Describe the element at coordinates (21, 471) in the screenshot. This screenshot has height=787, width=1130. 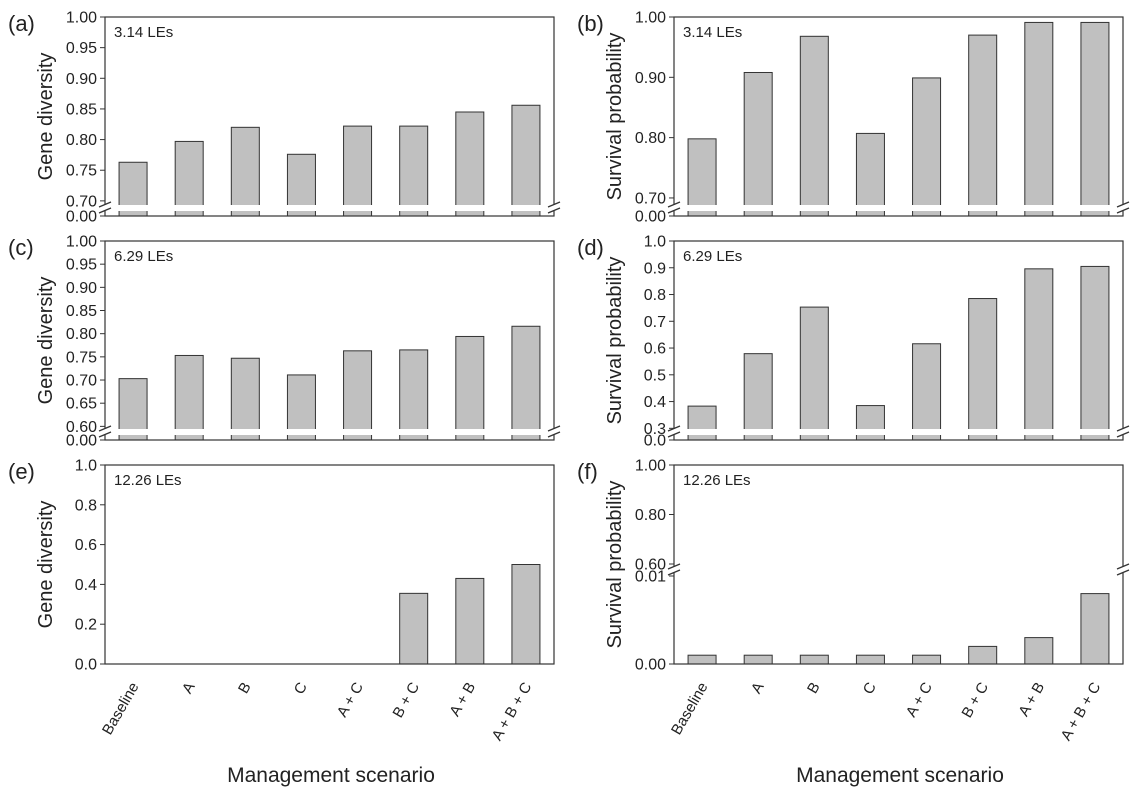
I see `panel-label: (e)` at that location.